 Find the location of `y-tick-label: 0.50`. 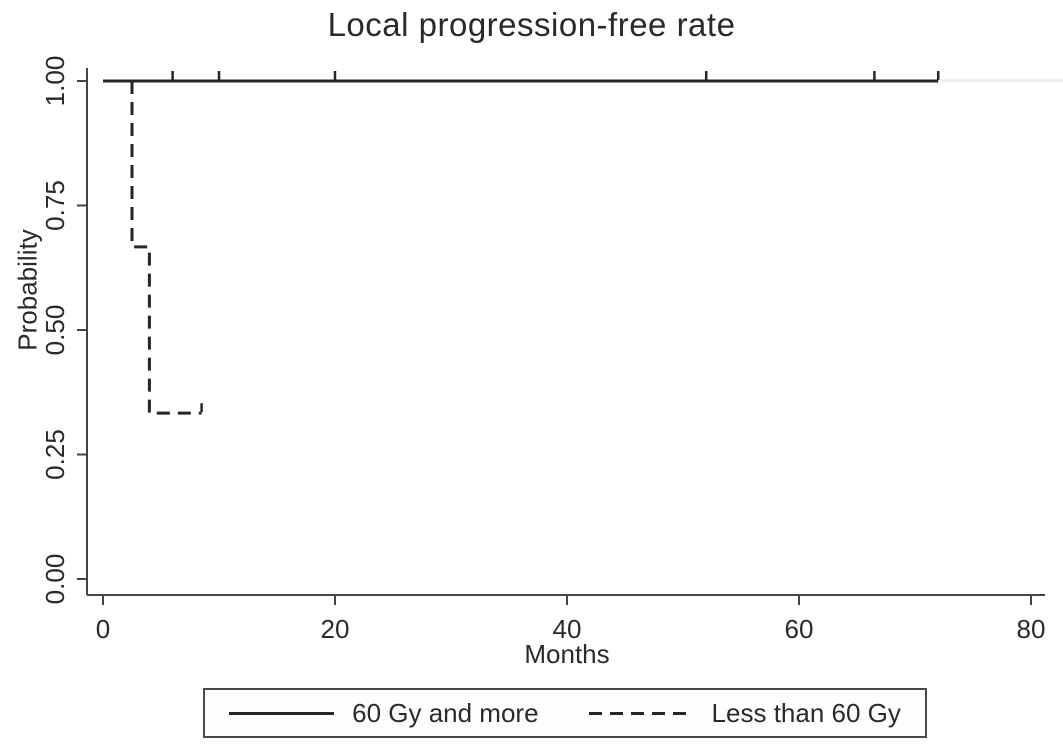

y-tick-label: 0.50 is located at coordinates (55, 330).